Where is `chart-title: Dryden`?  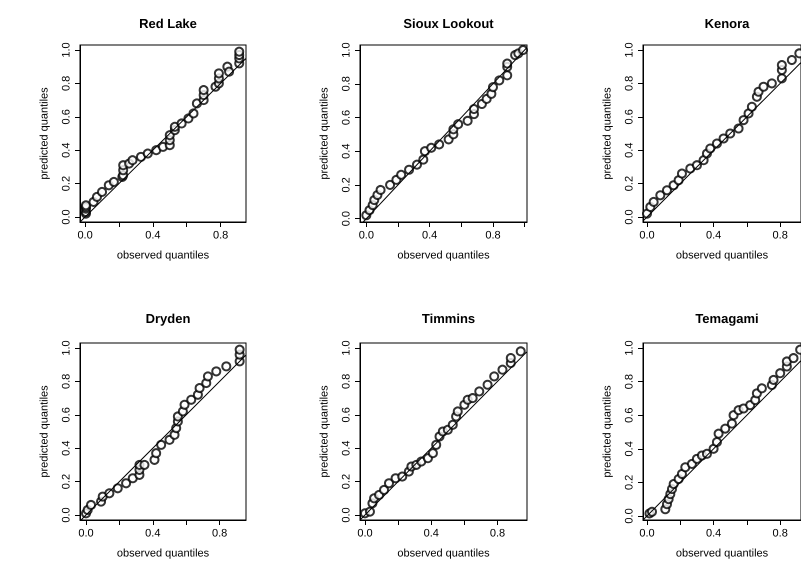 chart-title: Dryden is located at coordinates (168, 318).